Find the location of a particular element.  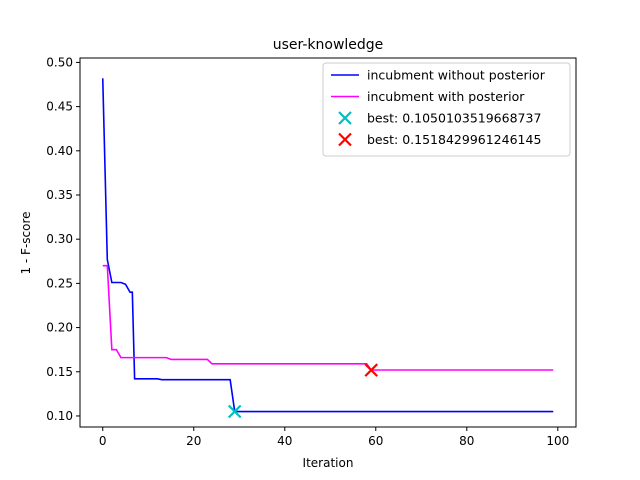

legend-entry-2: incubment with posterior is located at coordinates (428, 96).